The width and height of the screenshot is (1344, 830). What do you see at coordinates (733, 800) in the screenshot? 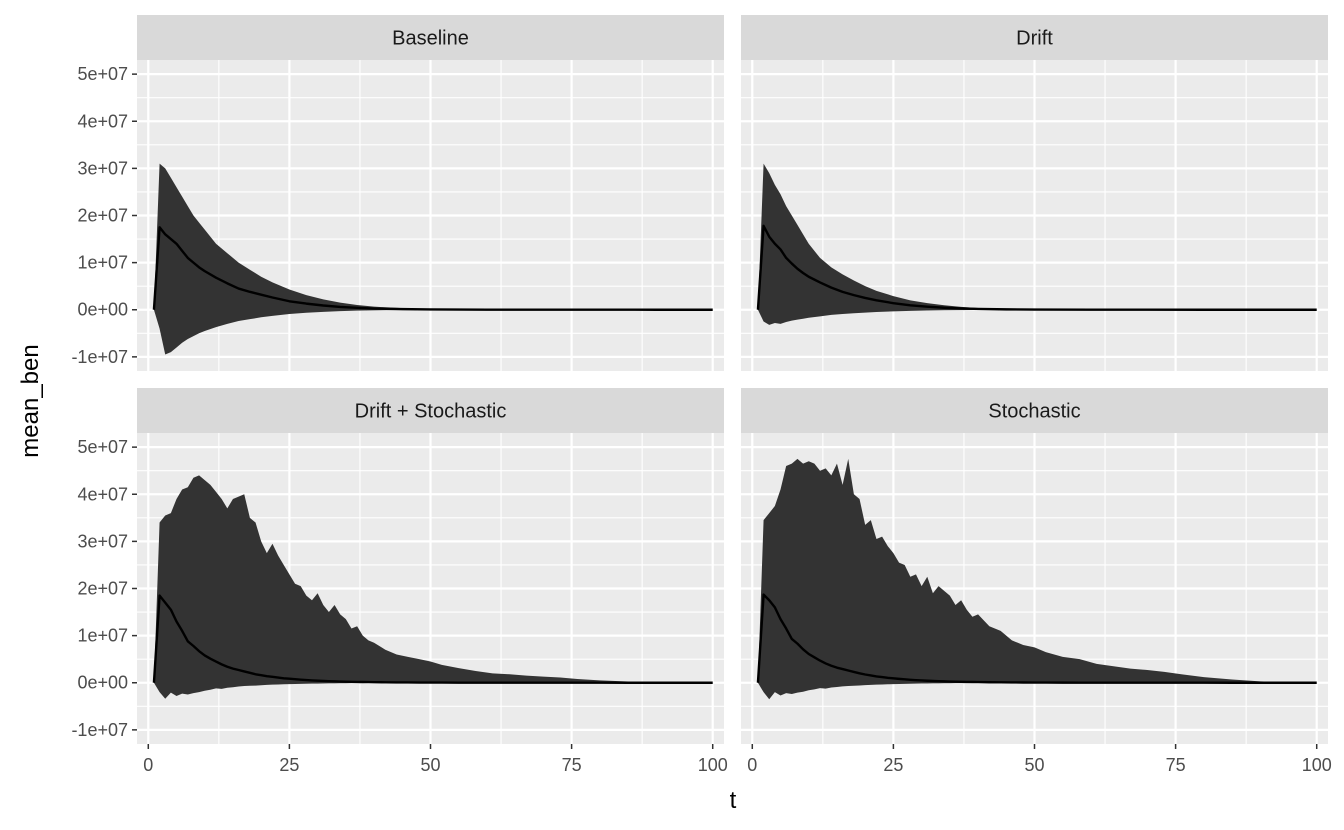
I see `x-axis-title: t` at bounding box center [733, 800].